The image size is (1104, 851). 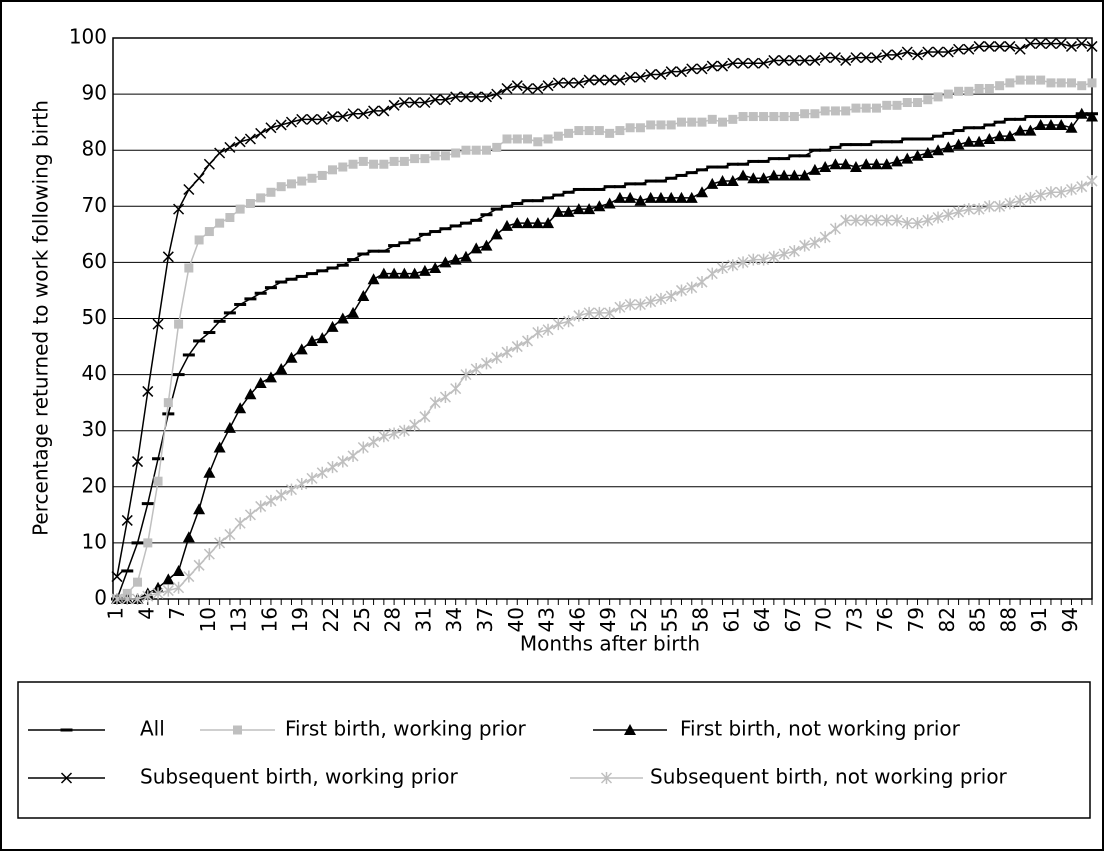 I want to click on x-tick-label: 25, so click(x=362, y=619).